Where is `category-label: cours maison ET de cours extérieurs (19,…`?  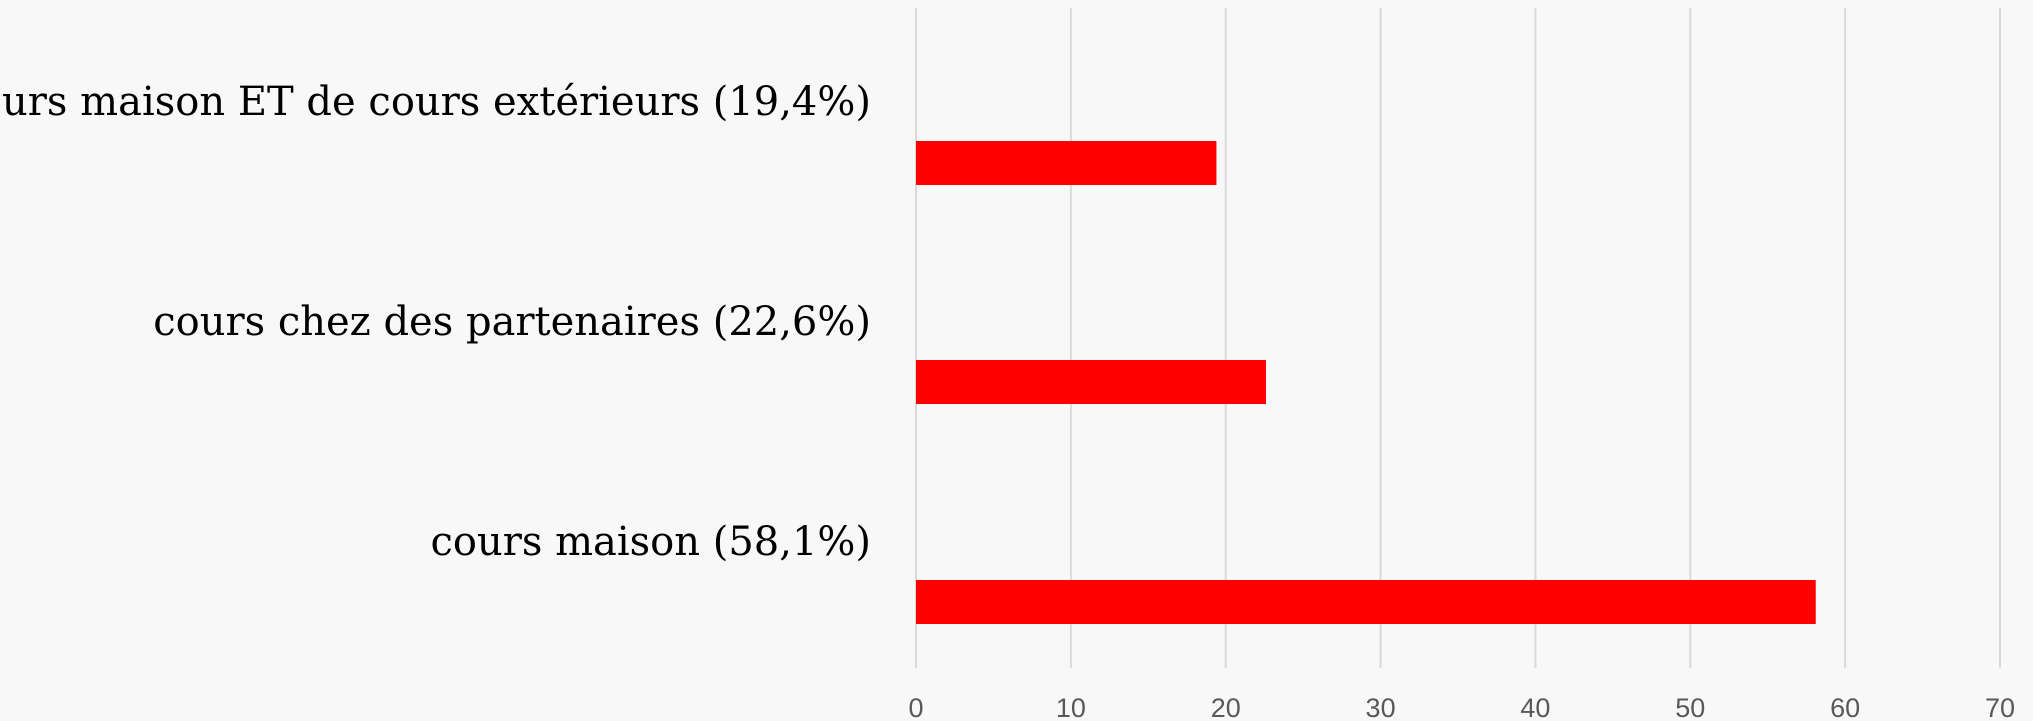
category-label: cours maison ET de cours extérieurs (19,… is located at coordinates (435, 102).